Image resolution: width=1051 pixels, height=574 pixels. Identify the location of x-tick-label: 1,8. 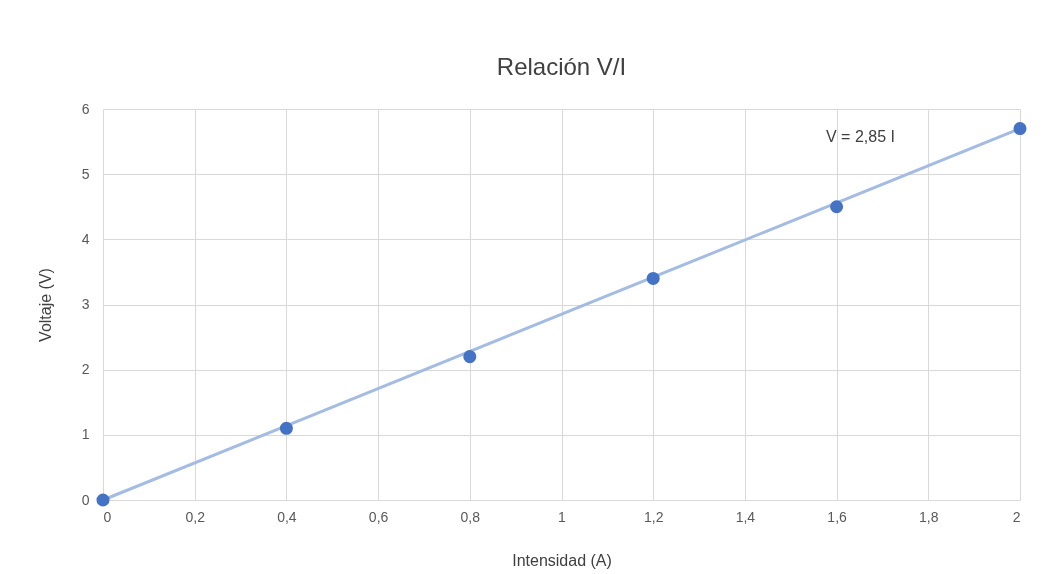
(929, 516).